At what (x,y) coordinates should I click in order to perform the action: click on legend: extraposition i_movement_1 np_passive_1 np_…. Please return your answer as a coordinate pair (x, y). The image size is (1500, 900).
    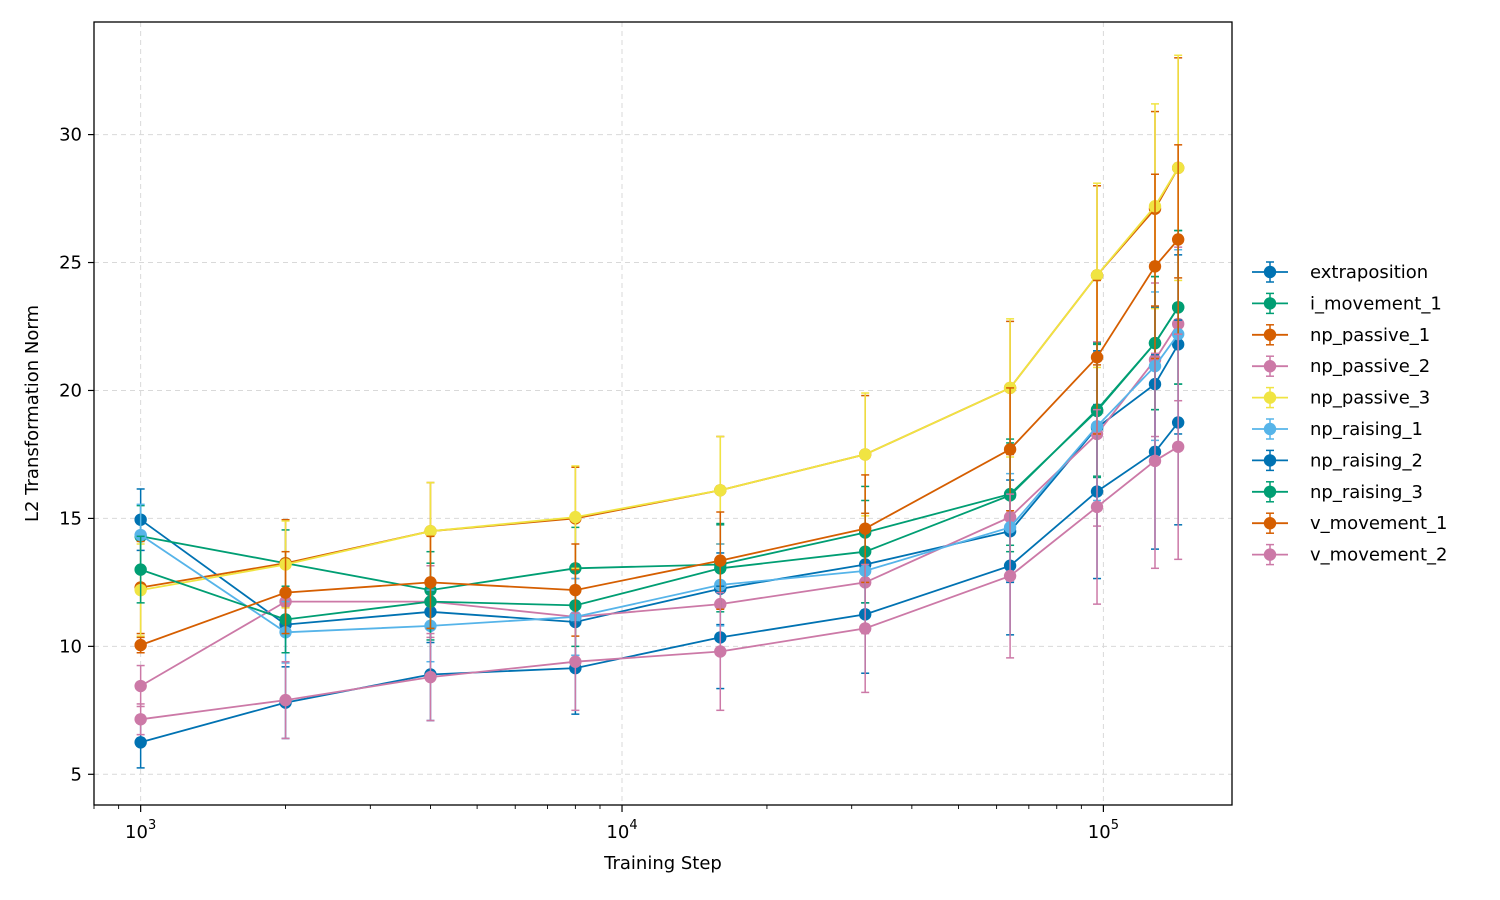
    Looking at the image, I should click on (1349, 413).